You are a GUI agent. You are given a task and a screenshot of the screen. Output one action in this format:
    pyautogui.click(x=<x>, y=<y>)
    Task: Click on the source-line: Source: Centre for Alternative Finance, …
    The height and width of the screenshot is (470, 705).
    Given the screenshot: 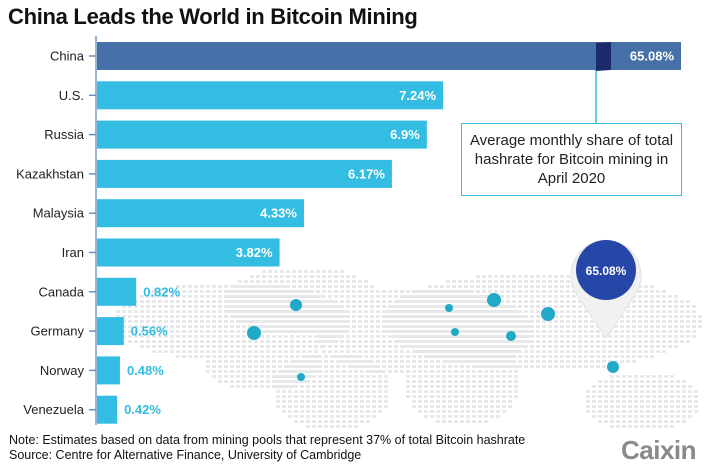 What is the action you would take?
    pyautogui.click(x=185, y=455)
    